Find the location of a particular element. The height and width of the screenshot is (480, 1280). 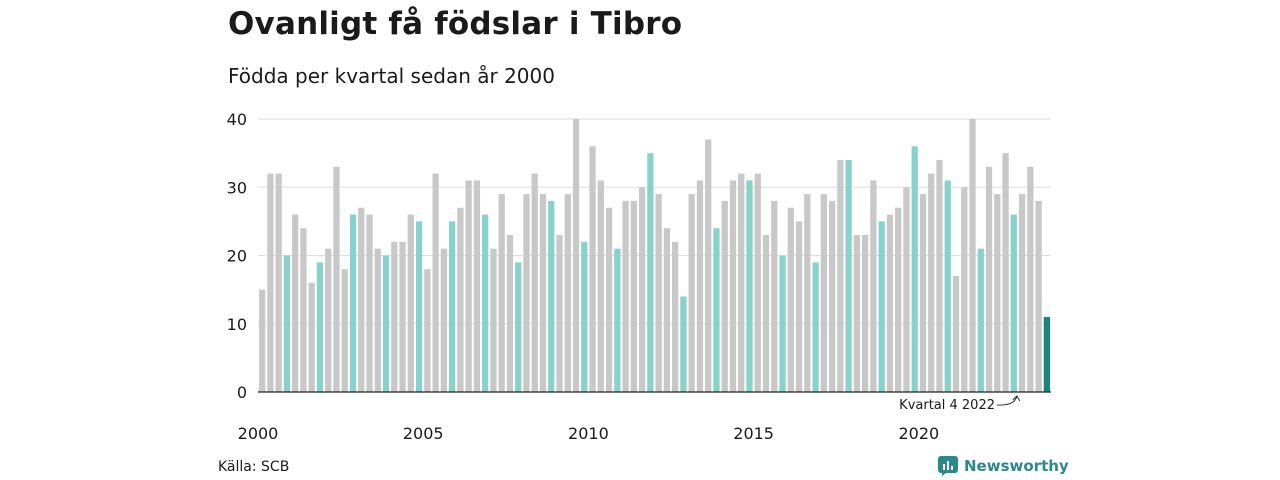

brand-logo: Newsworthy is located at coordinates (1003, 466).